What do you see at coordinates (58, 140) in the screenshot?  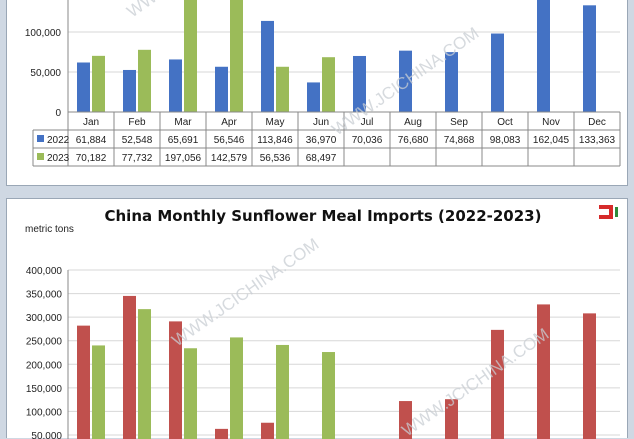 I see `legend-label-2022: 2022` at bounding box center [58, 140].